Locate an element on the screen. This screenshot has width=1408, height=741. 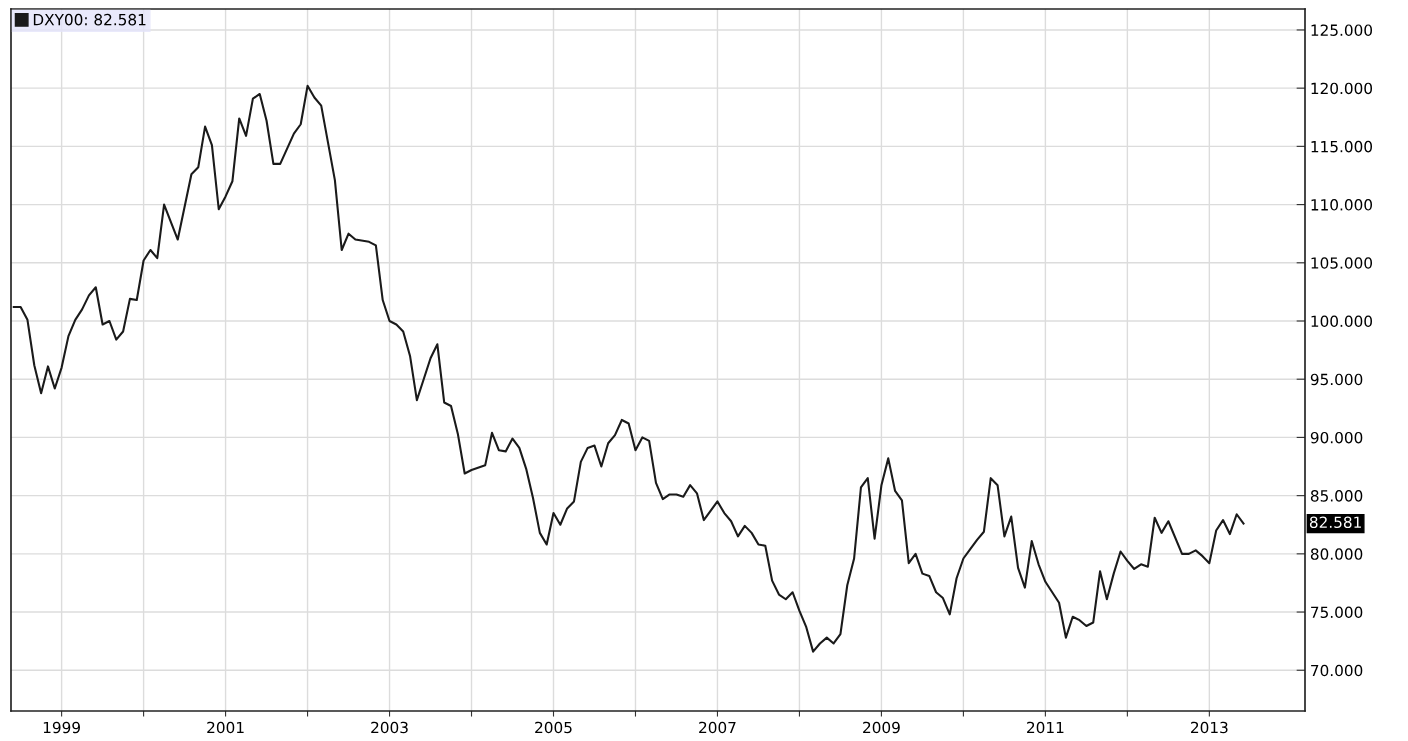
x-tick-label: 2013 is located at coordinates (1209, 727).